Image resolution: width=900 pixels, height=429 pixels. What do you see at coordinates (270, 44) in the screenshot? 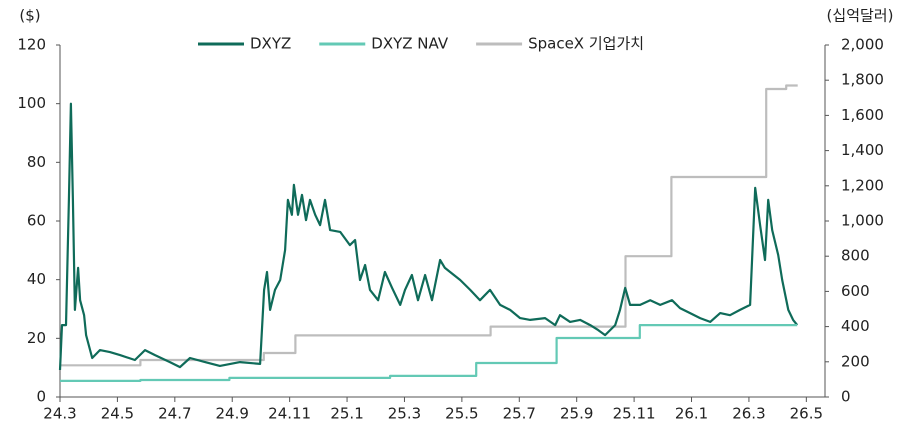
I see `legend-label: DXYZ` at bounding box center [270, 44].